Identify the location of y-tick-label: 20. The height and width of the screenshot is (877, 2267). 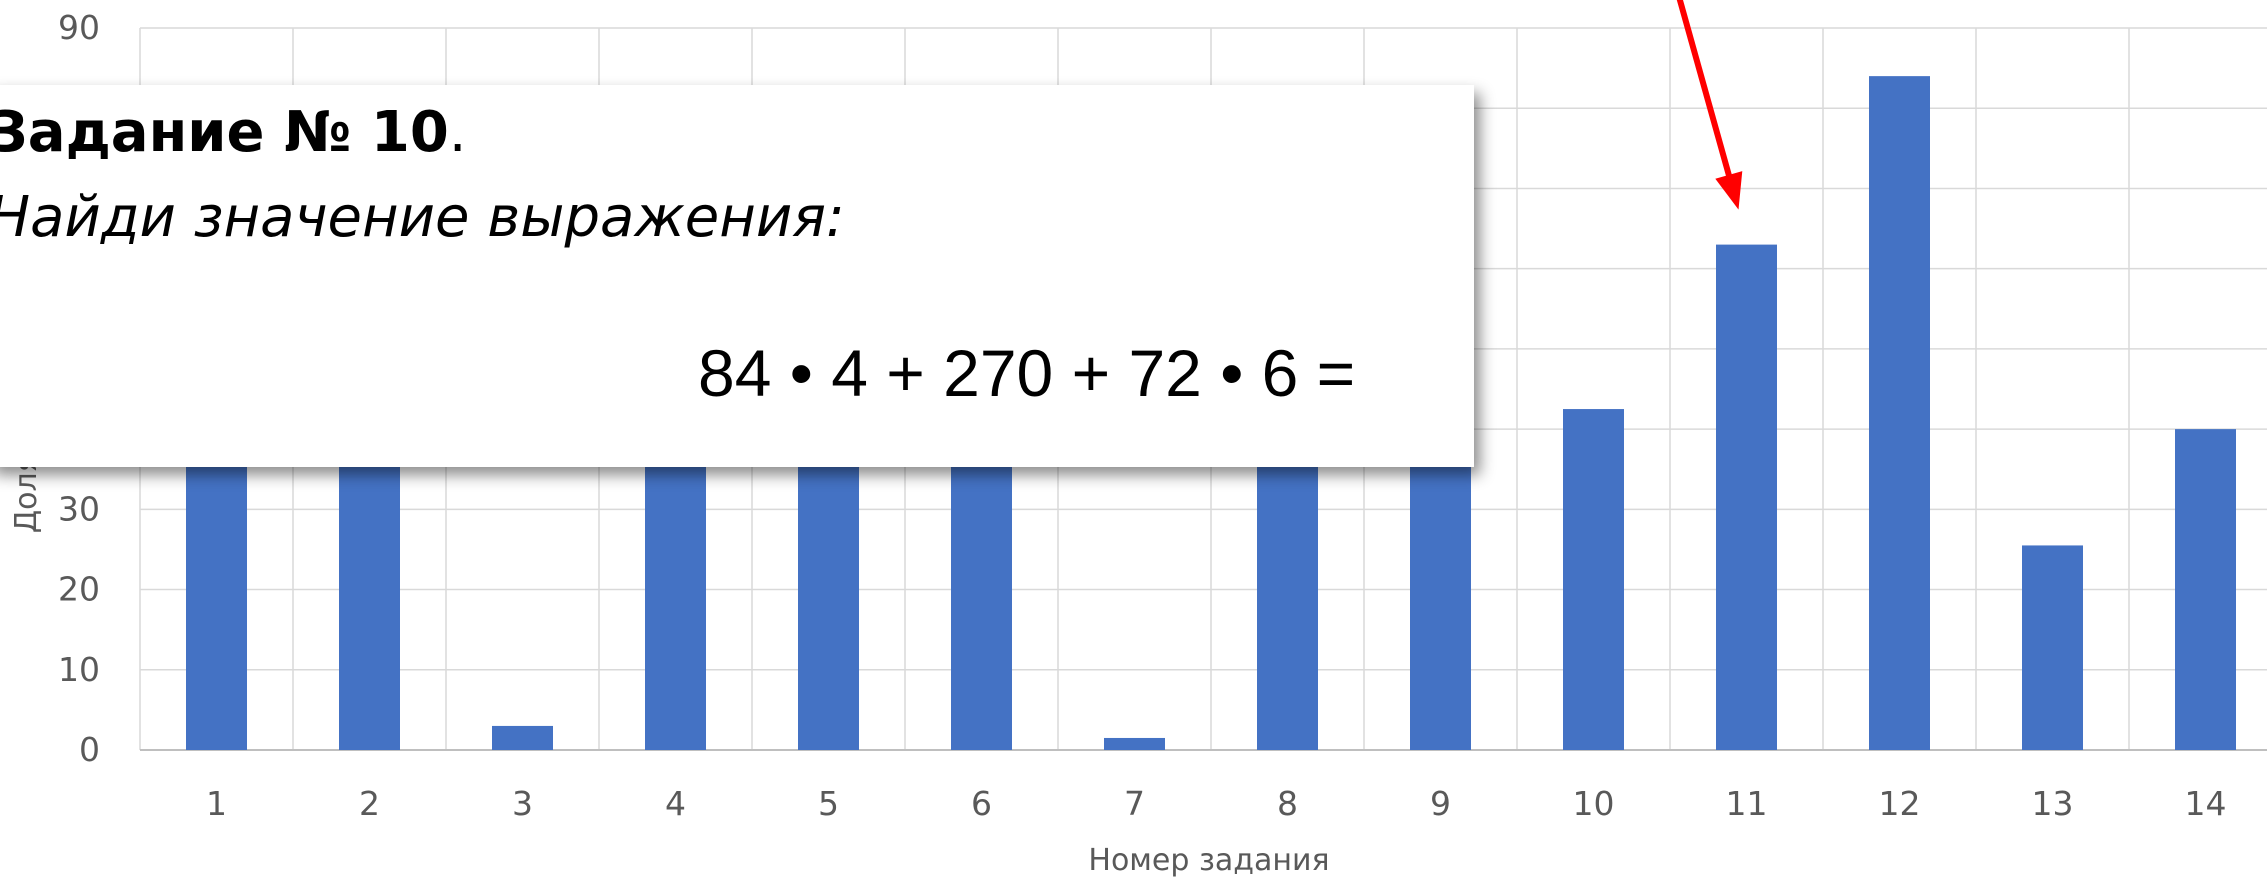
(79, 589).